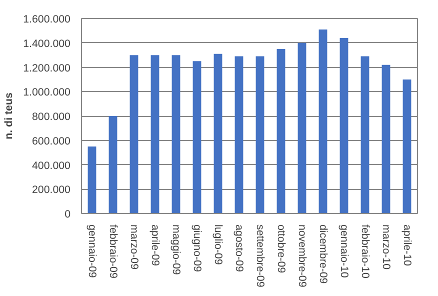  I want to click on y-tick-label: 0, so click(67, 214).